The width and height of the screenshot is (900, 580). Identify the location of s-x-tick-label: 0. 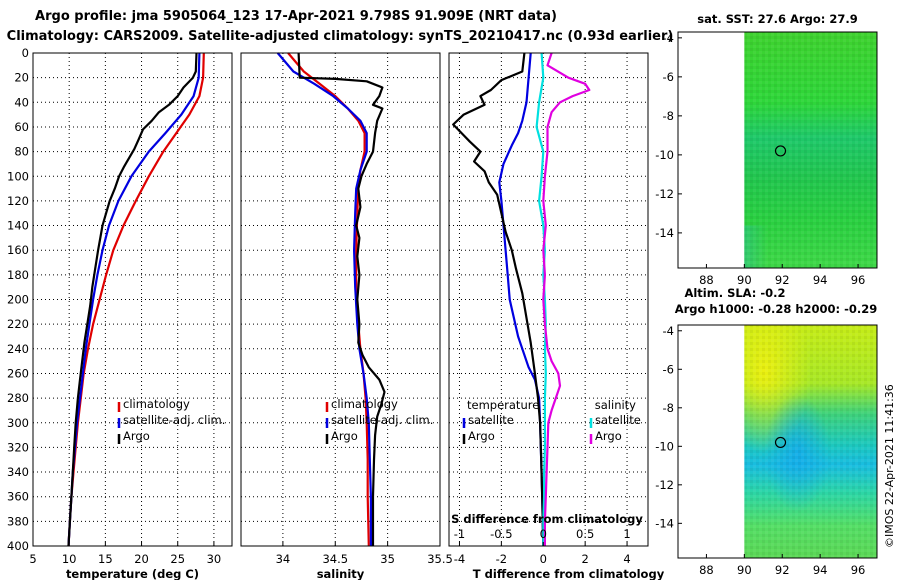
(543, 534).